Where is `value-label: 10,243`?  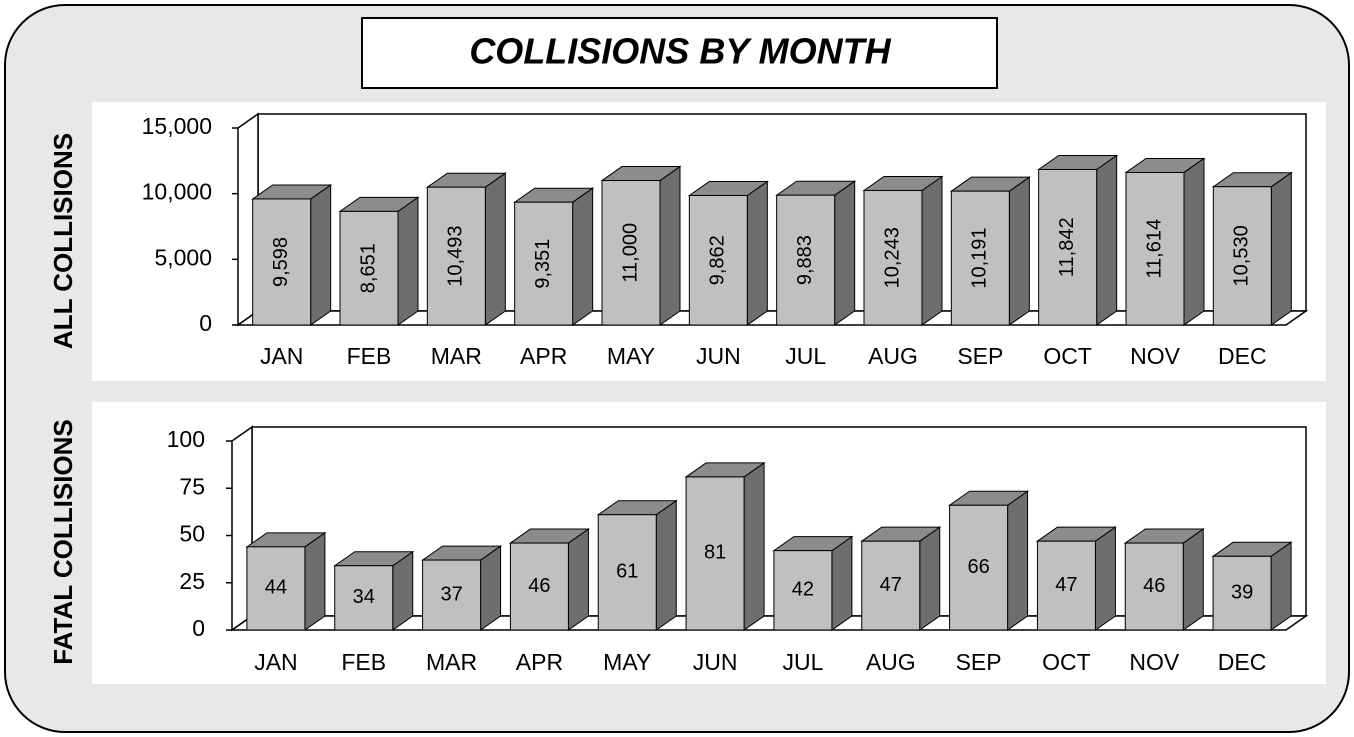
value-label: 10,243 is located at coordinates (892, 257).